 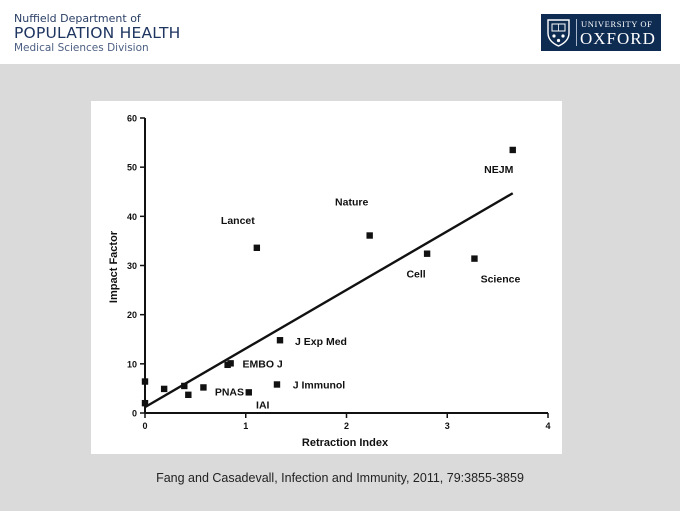 I want to click on y-tick-label: 20, so click(x=132, y=315).